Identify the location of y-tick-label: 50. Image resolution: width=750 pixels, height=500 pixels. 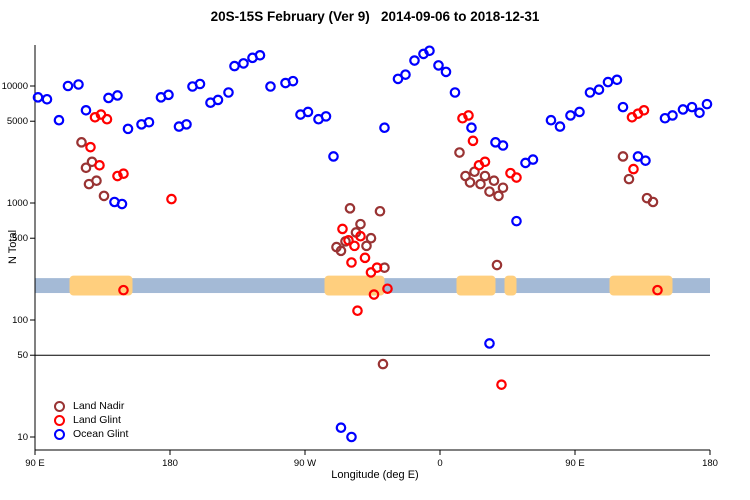
(22, 355).